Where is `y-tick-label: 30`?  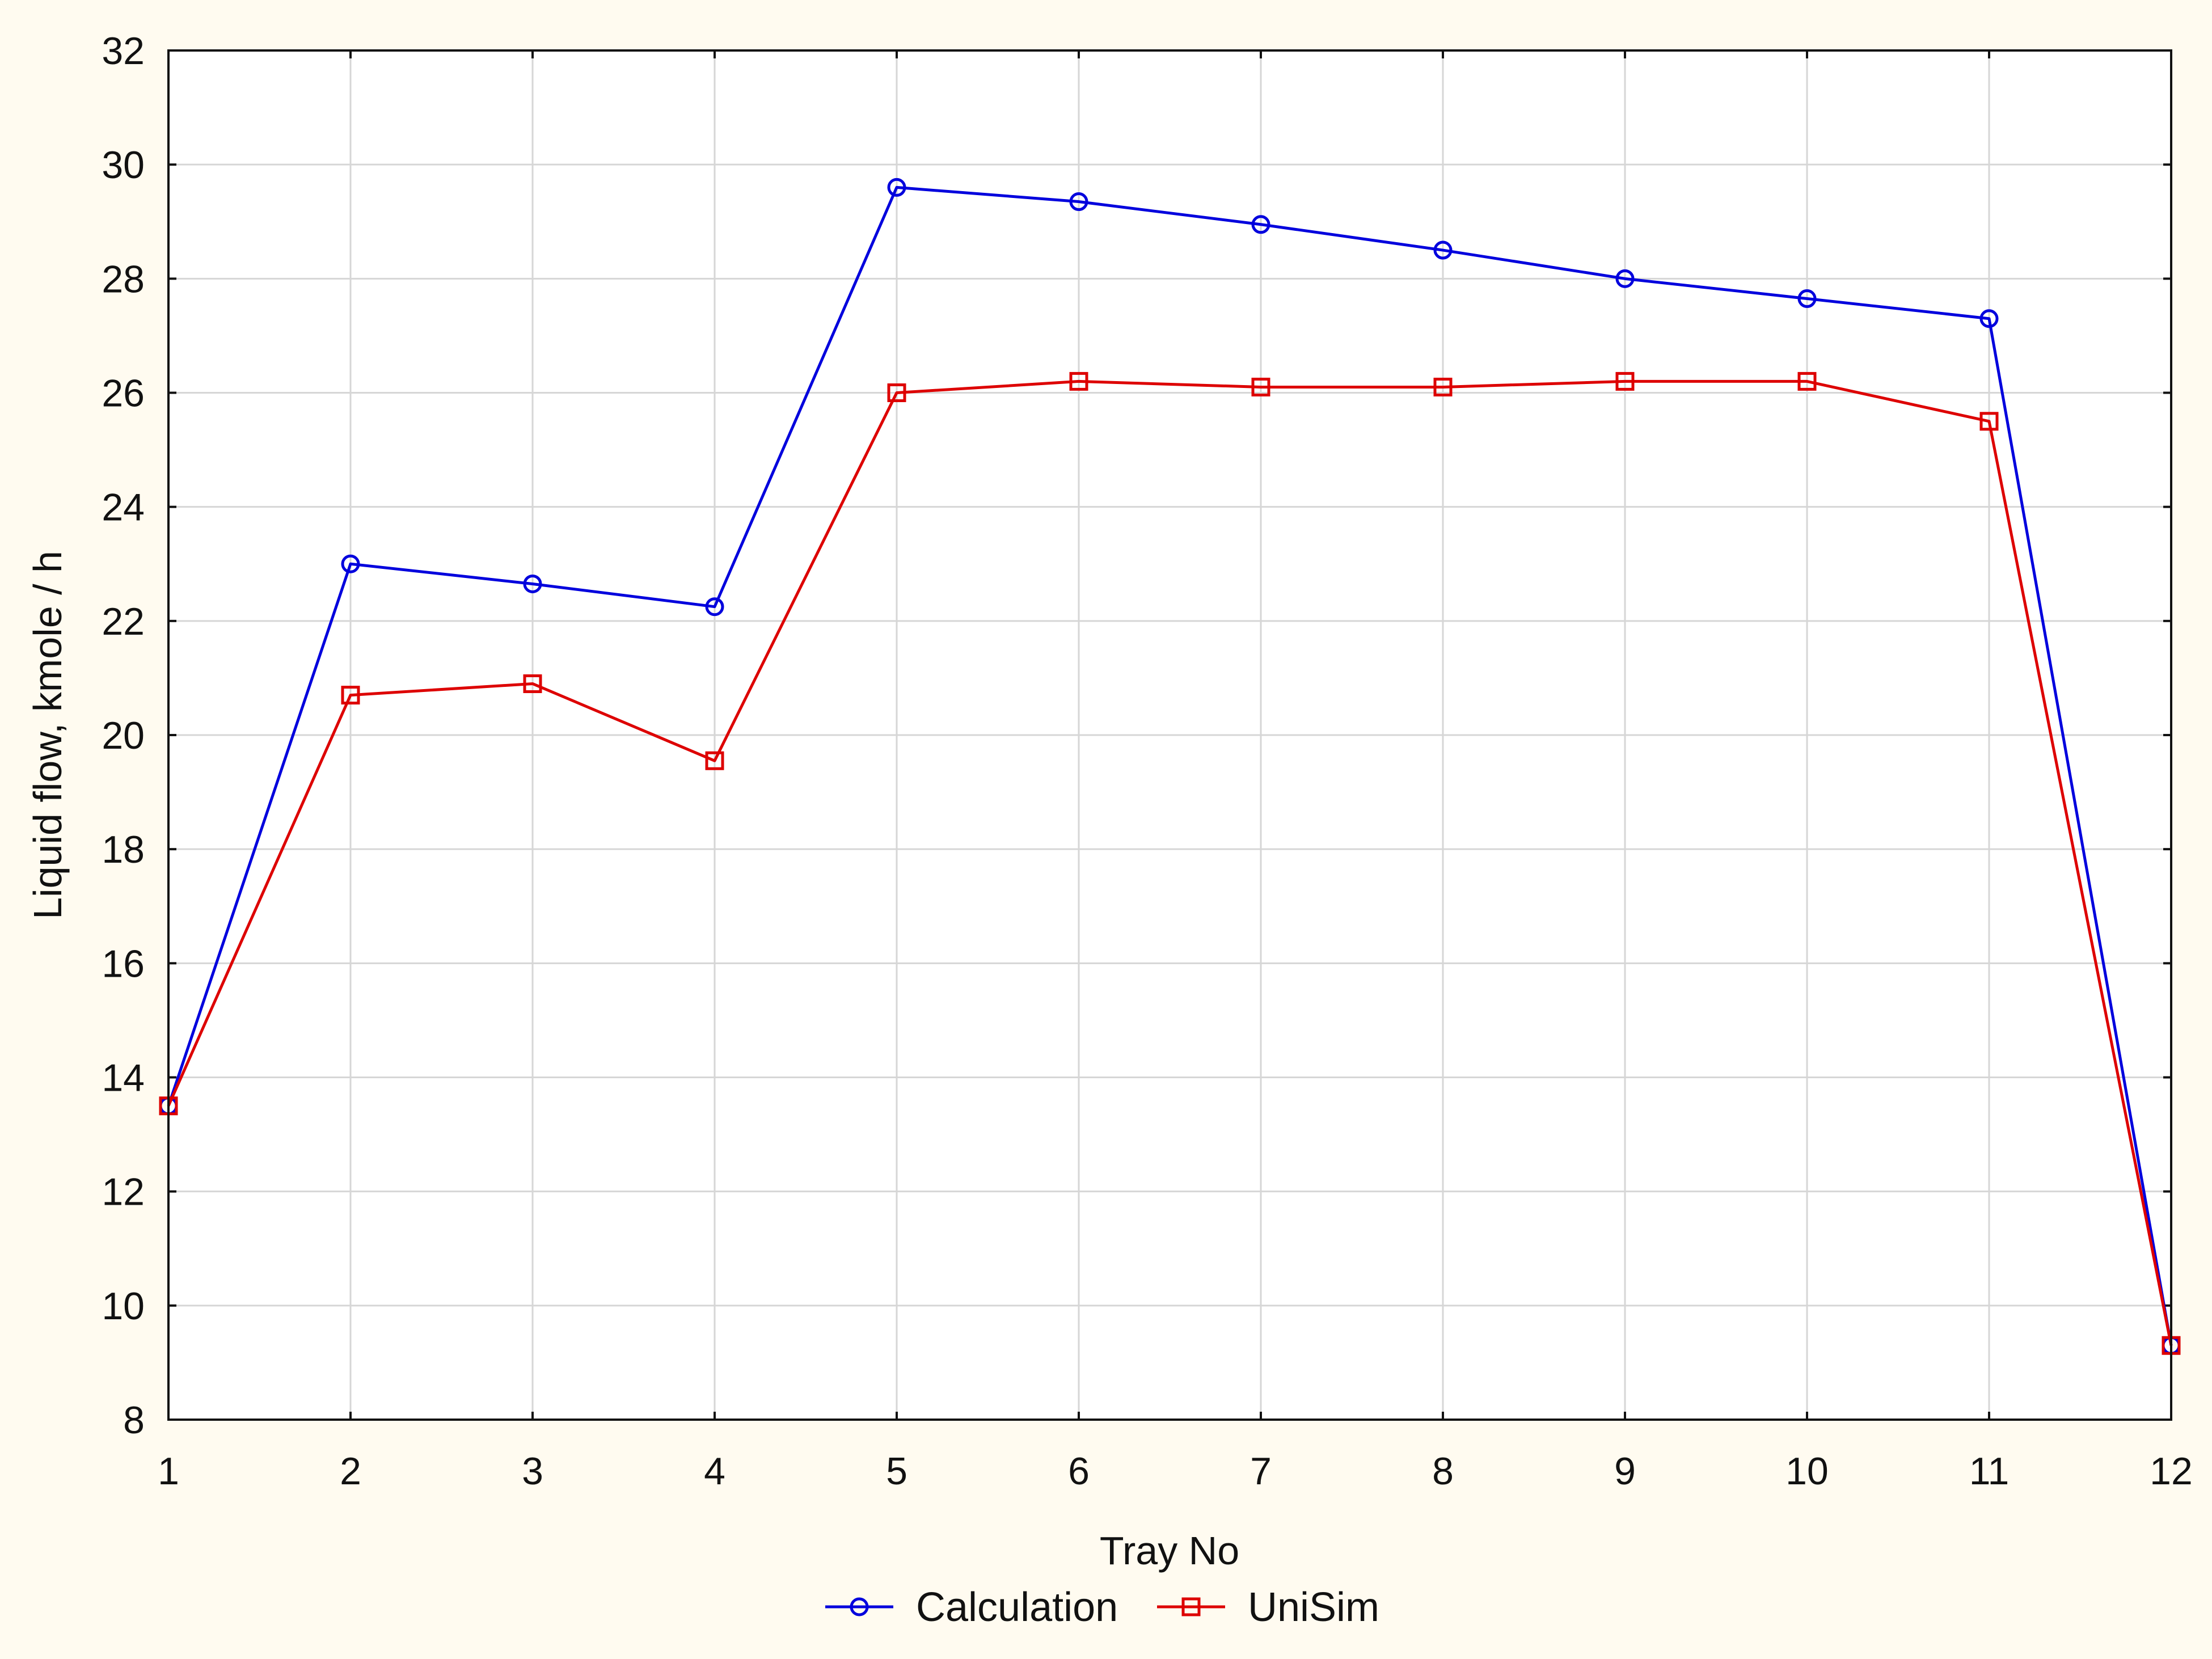
y-tick-label: 30 is located at coordinates (123, 165).